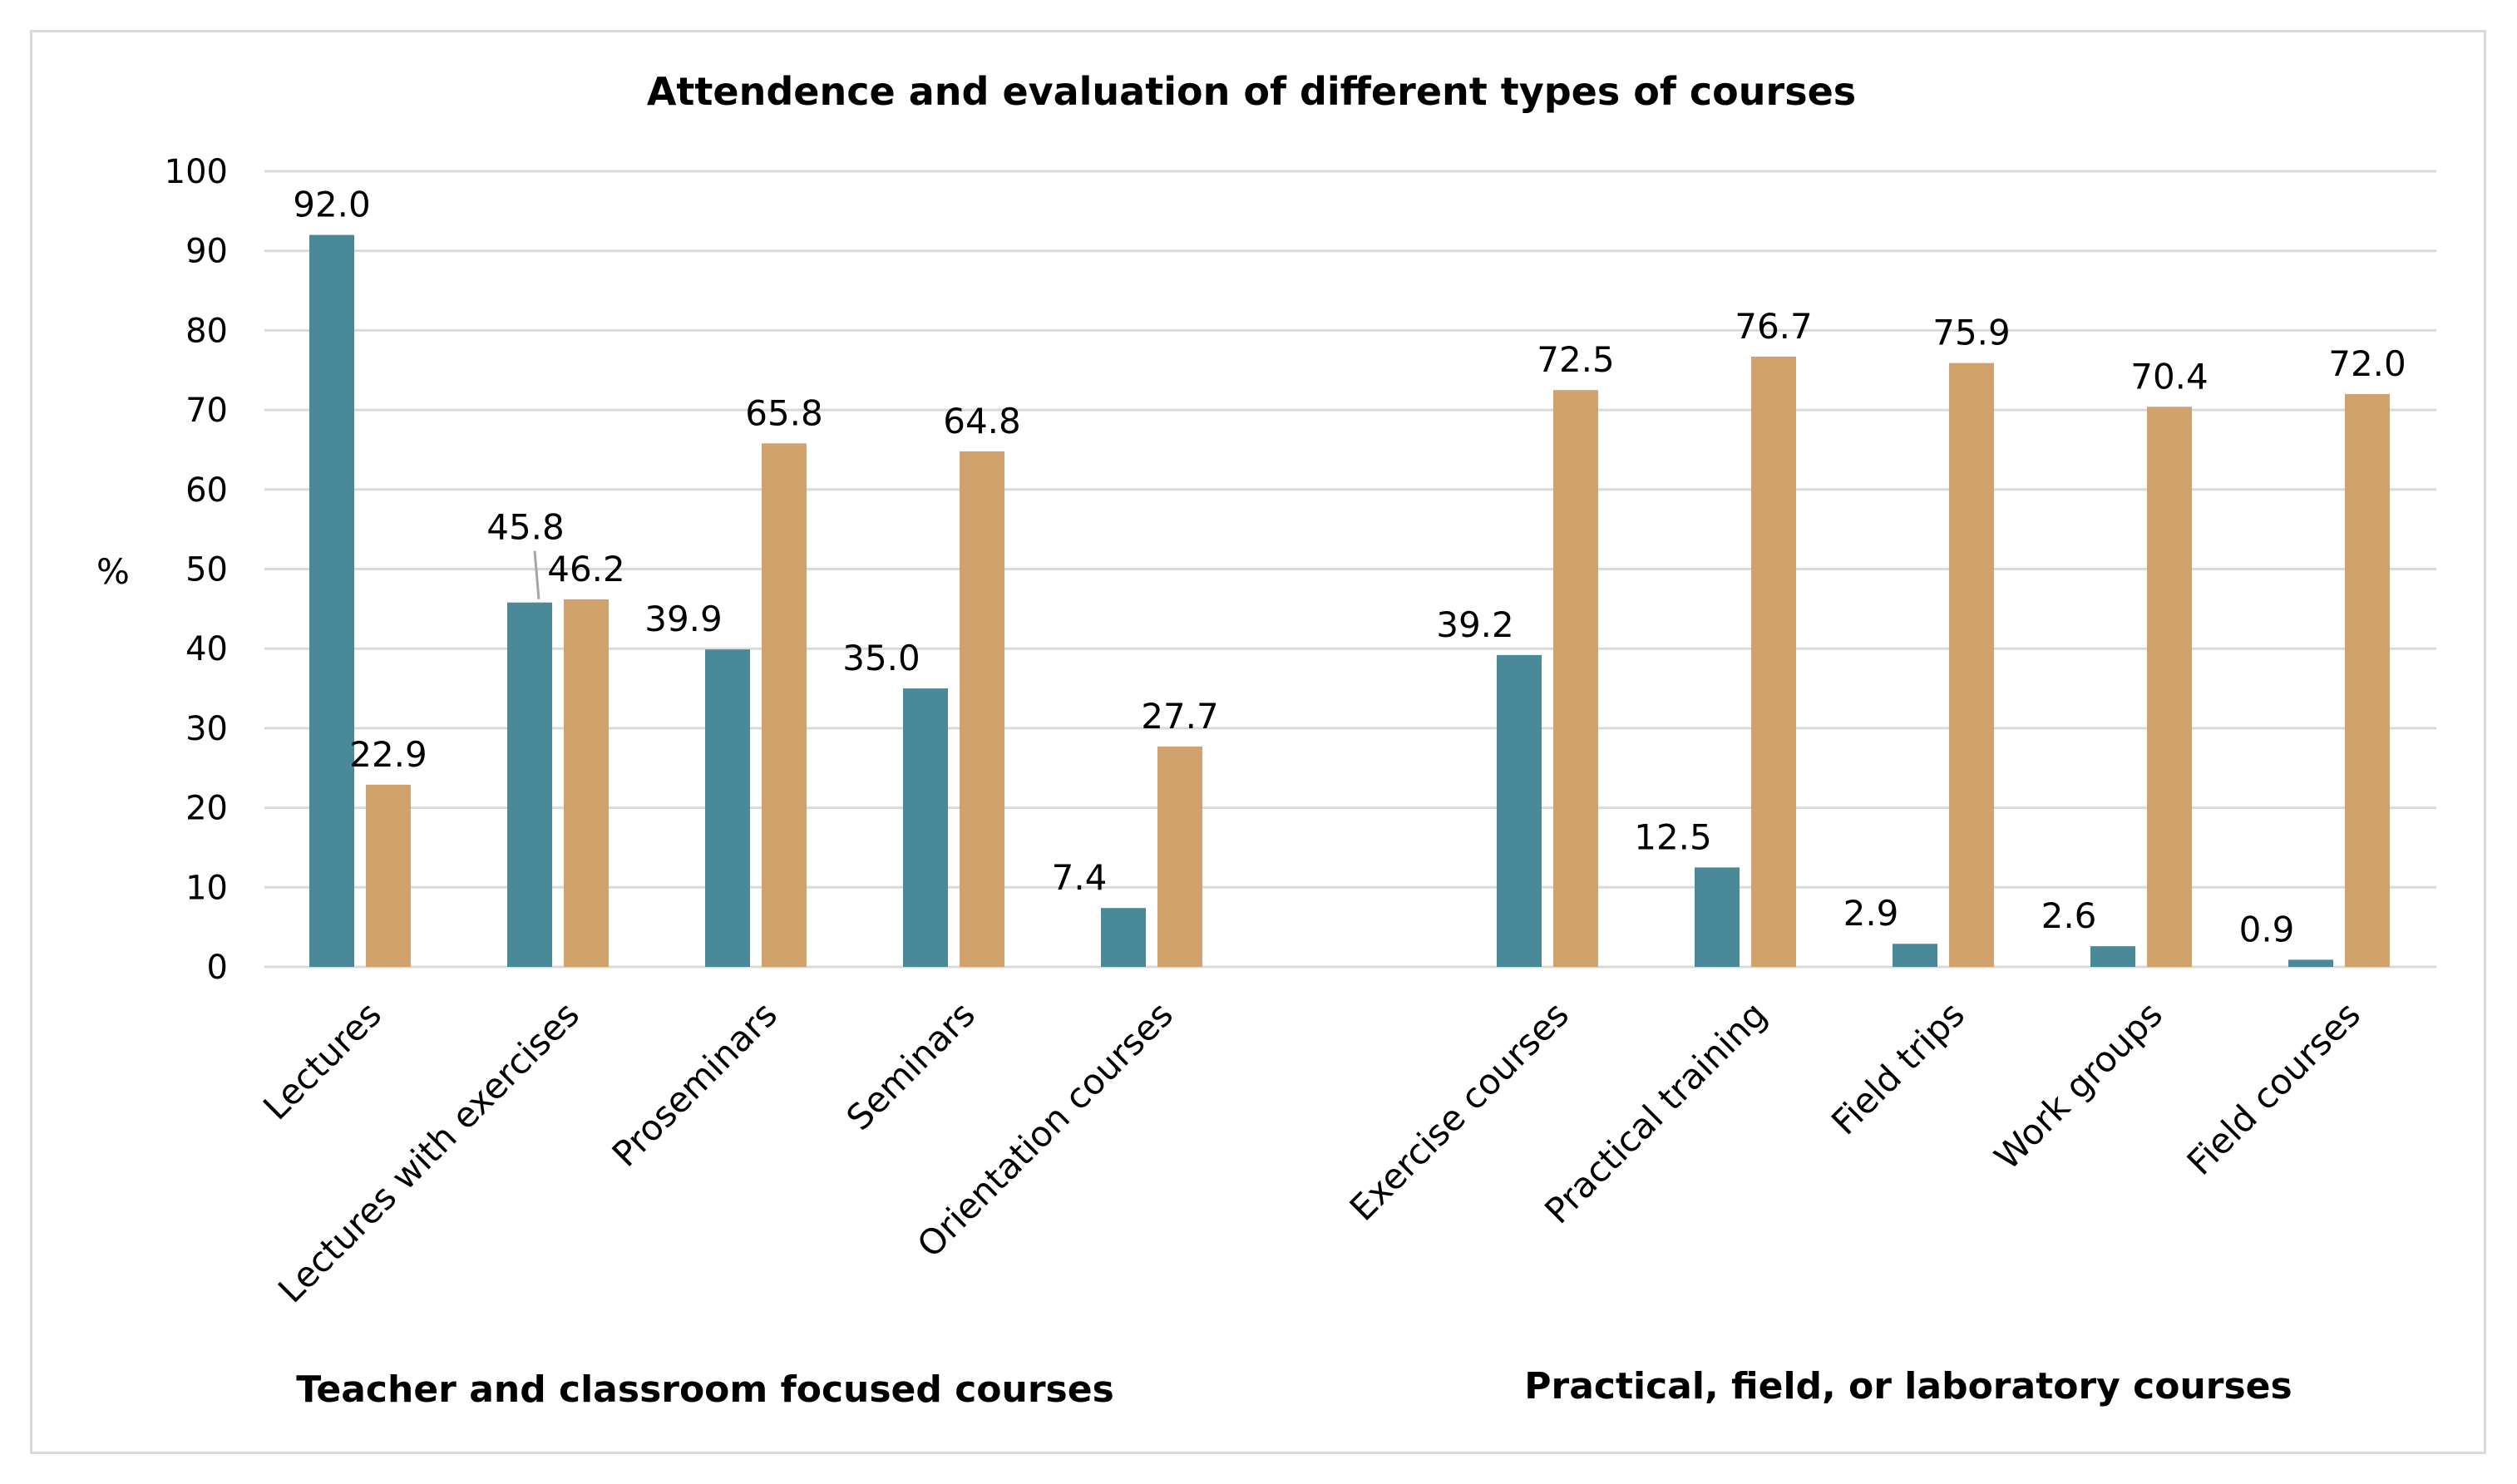  I want to click on y-tick-label: 70, so click(206, 411).